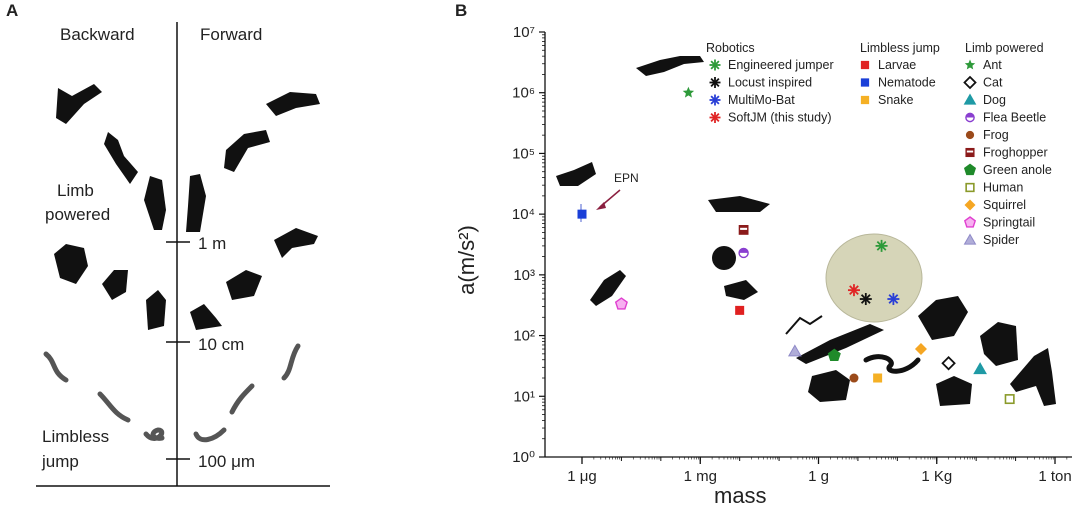 The height and width of the screenshot is (508, 1080). Describe the element at coordinates (608, 288) in the screenshot. I see `springtail-silhouette` at that location.